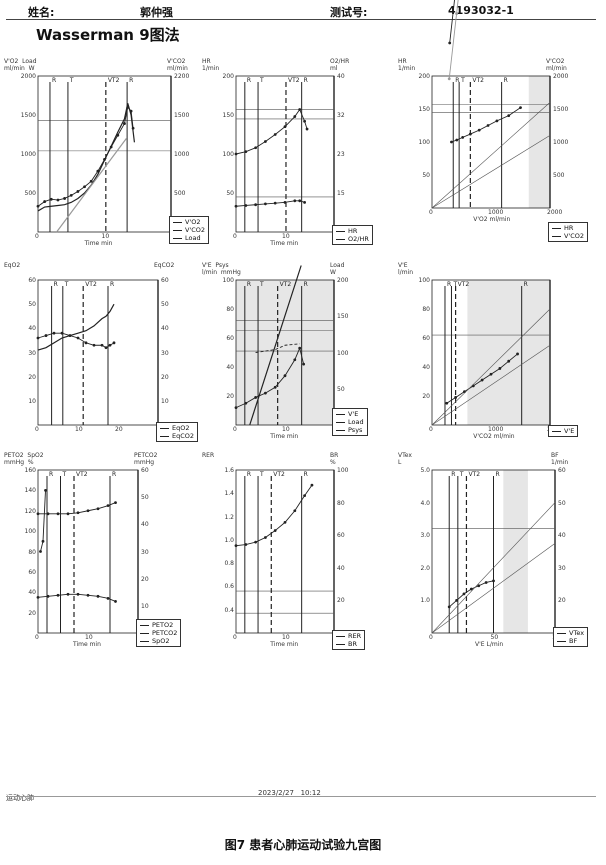  Describe the element at coordinates (76, 597) in the screenshot. I see `series-line-petco2` at that location.